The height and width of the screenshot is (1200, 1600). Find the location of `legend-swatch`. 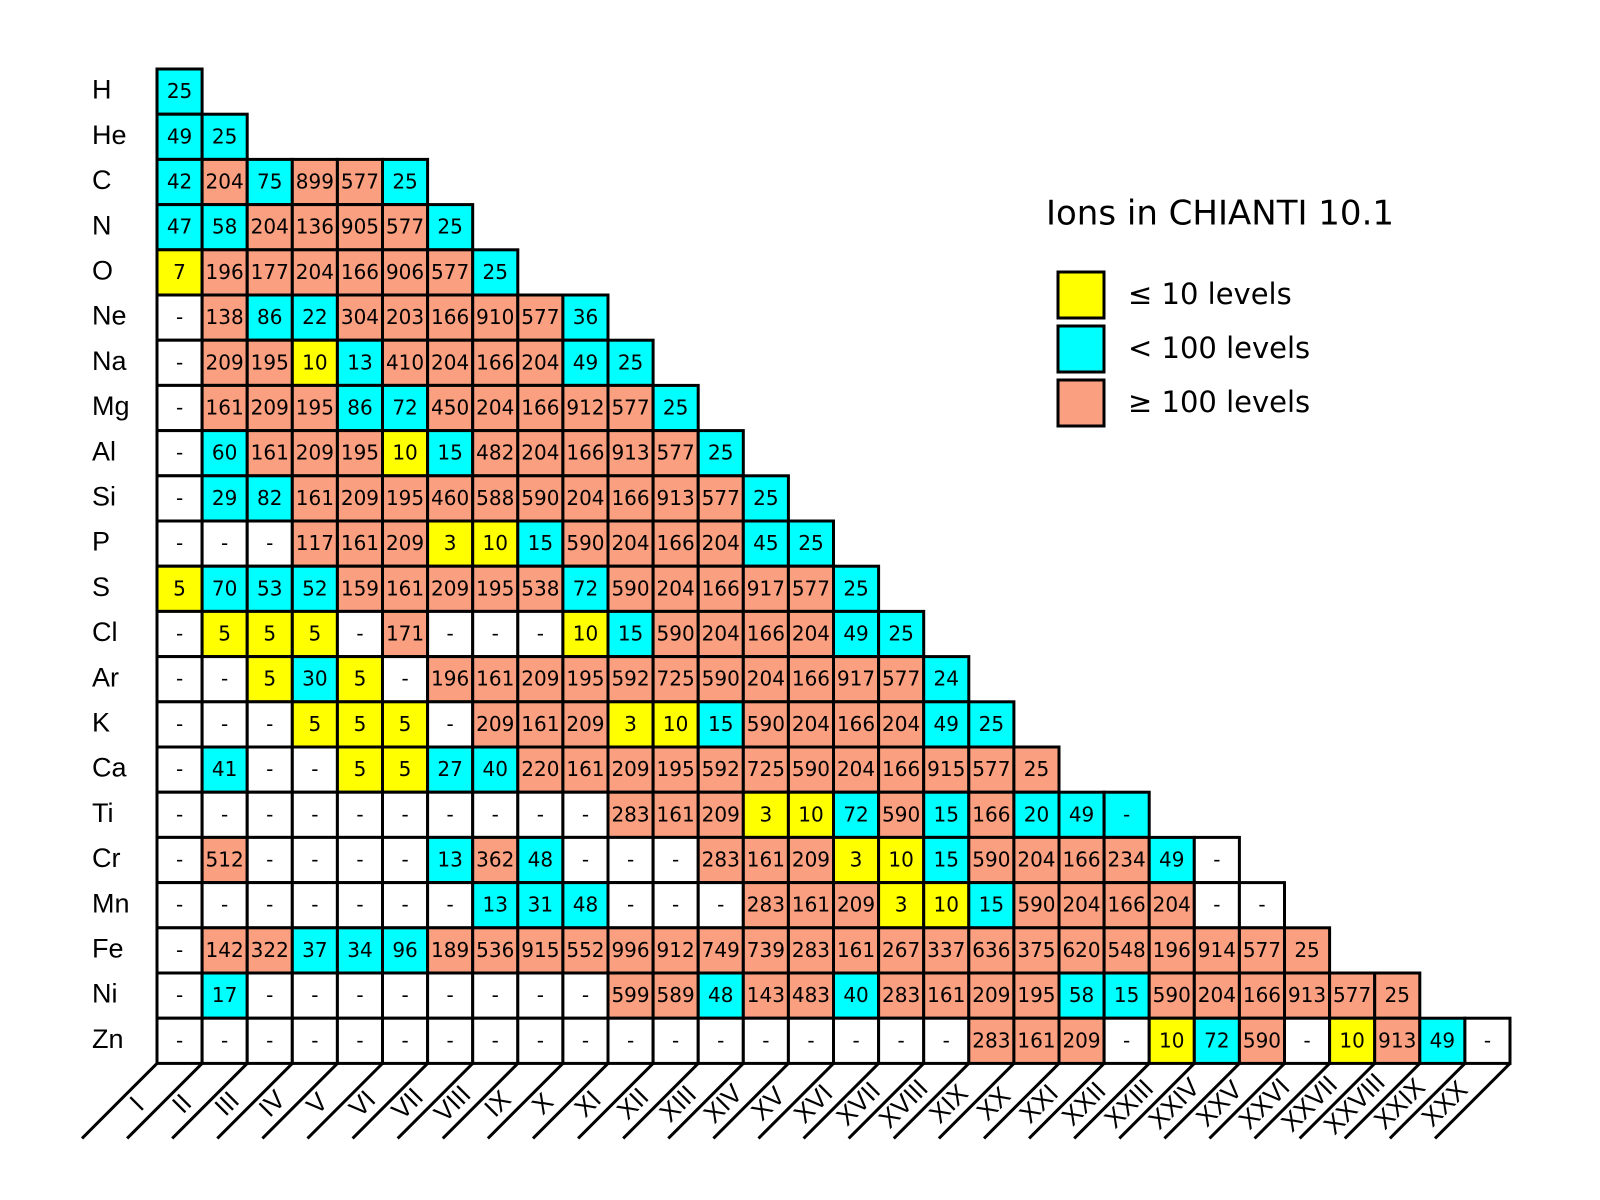

legend-swatch is located at coordinates (1081, 349).